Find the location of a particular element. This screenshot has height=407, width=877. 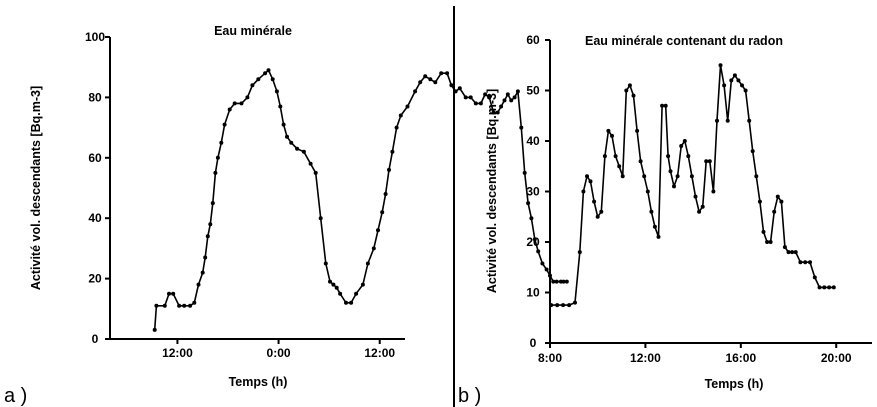

chart-a-xtick-label: 12:00 is located at coordinates (379, 353).